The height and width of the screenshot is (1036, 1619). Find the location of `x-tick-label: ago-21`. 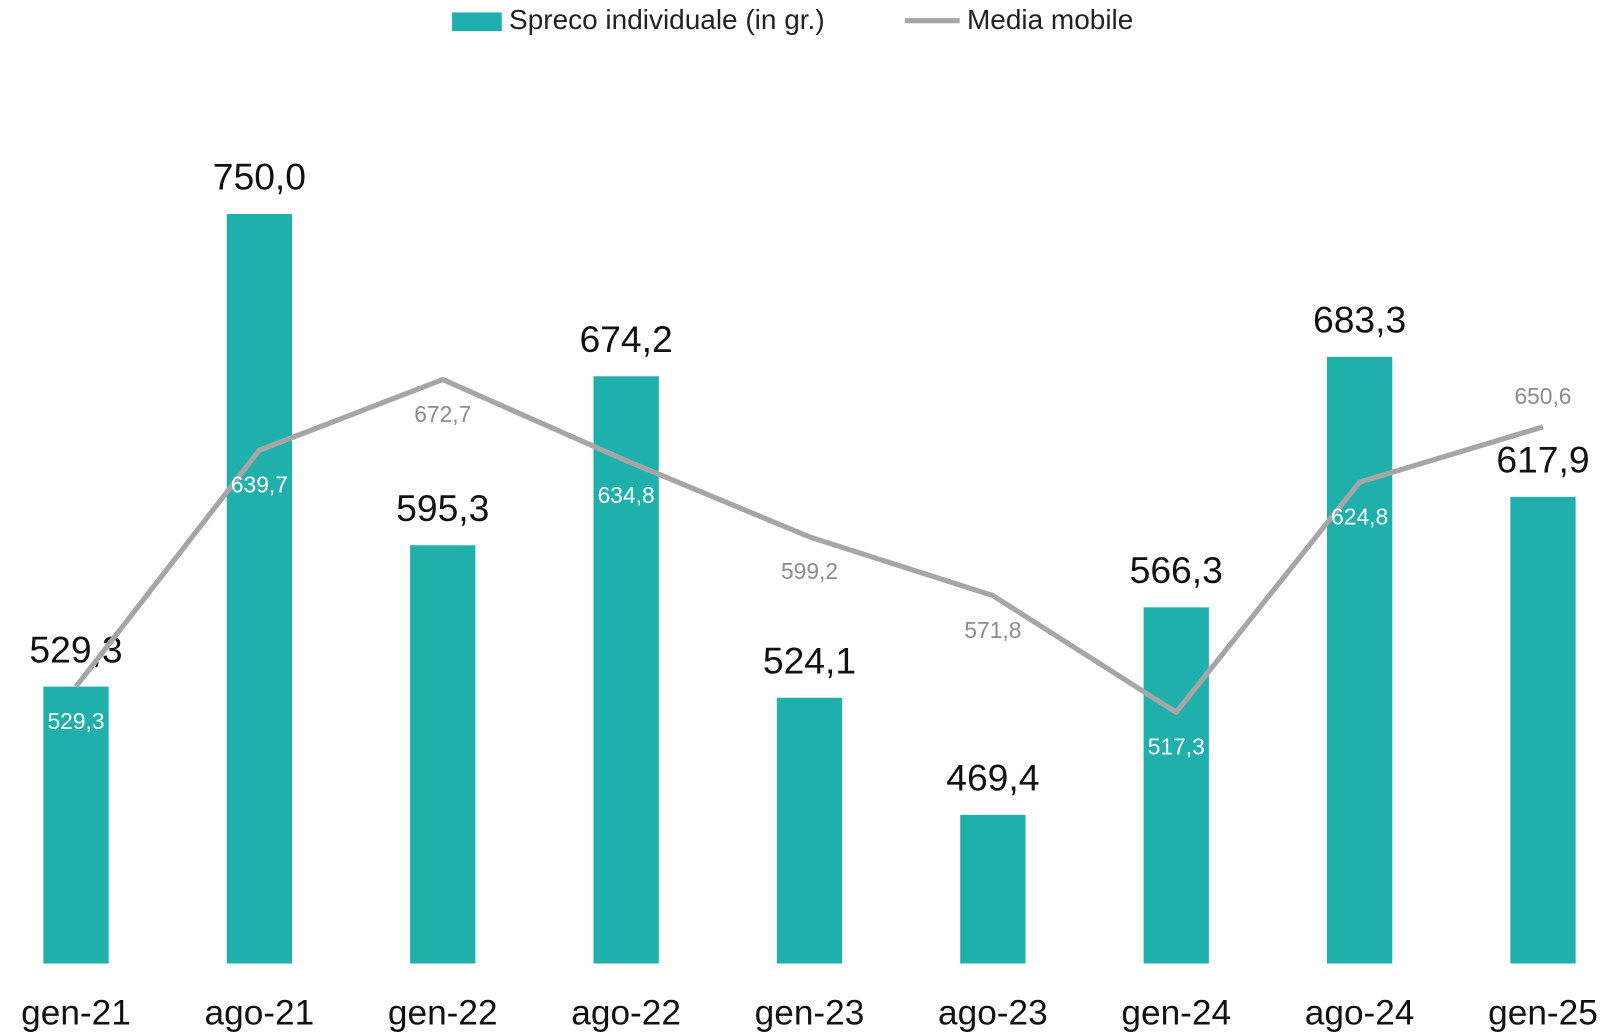

x-tick-label: ago-21 is located at coordinates (260, 1013).